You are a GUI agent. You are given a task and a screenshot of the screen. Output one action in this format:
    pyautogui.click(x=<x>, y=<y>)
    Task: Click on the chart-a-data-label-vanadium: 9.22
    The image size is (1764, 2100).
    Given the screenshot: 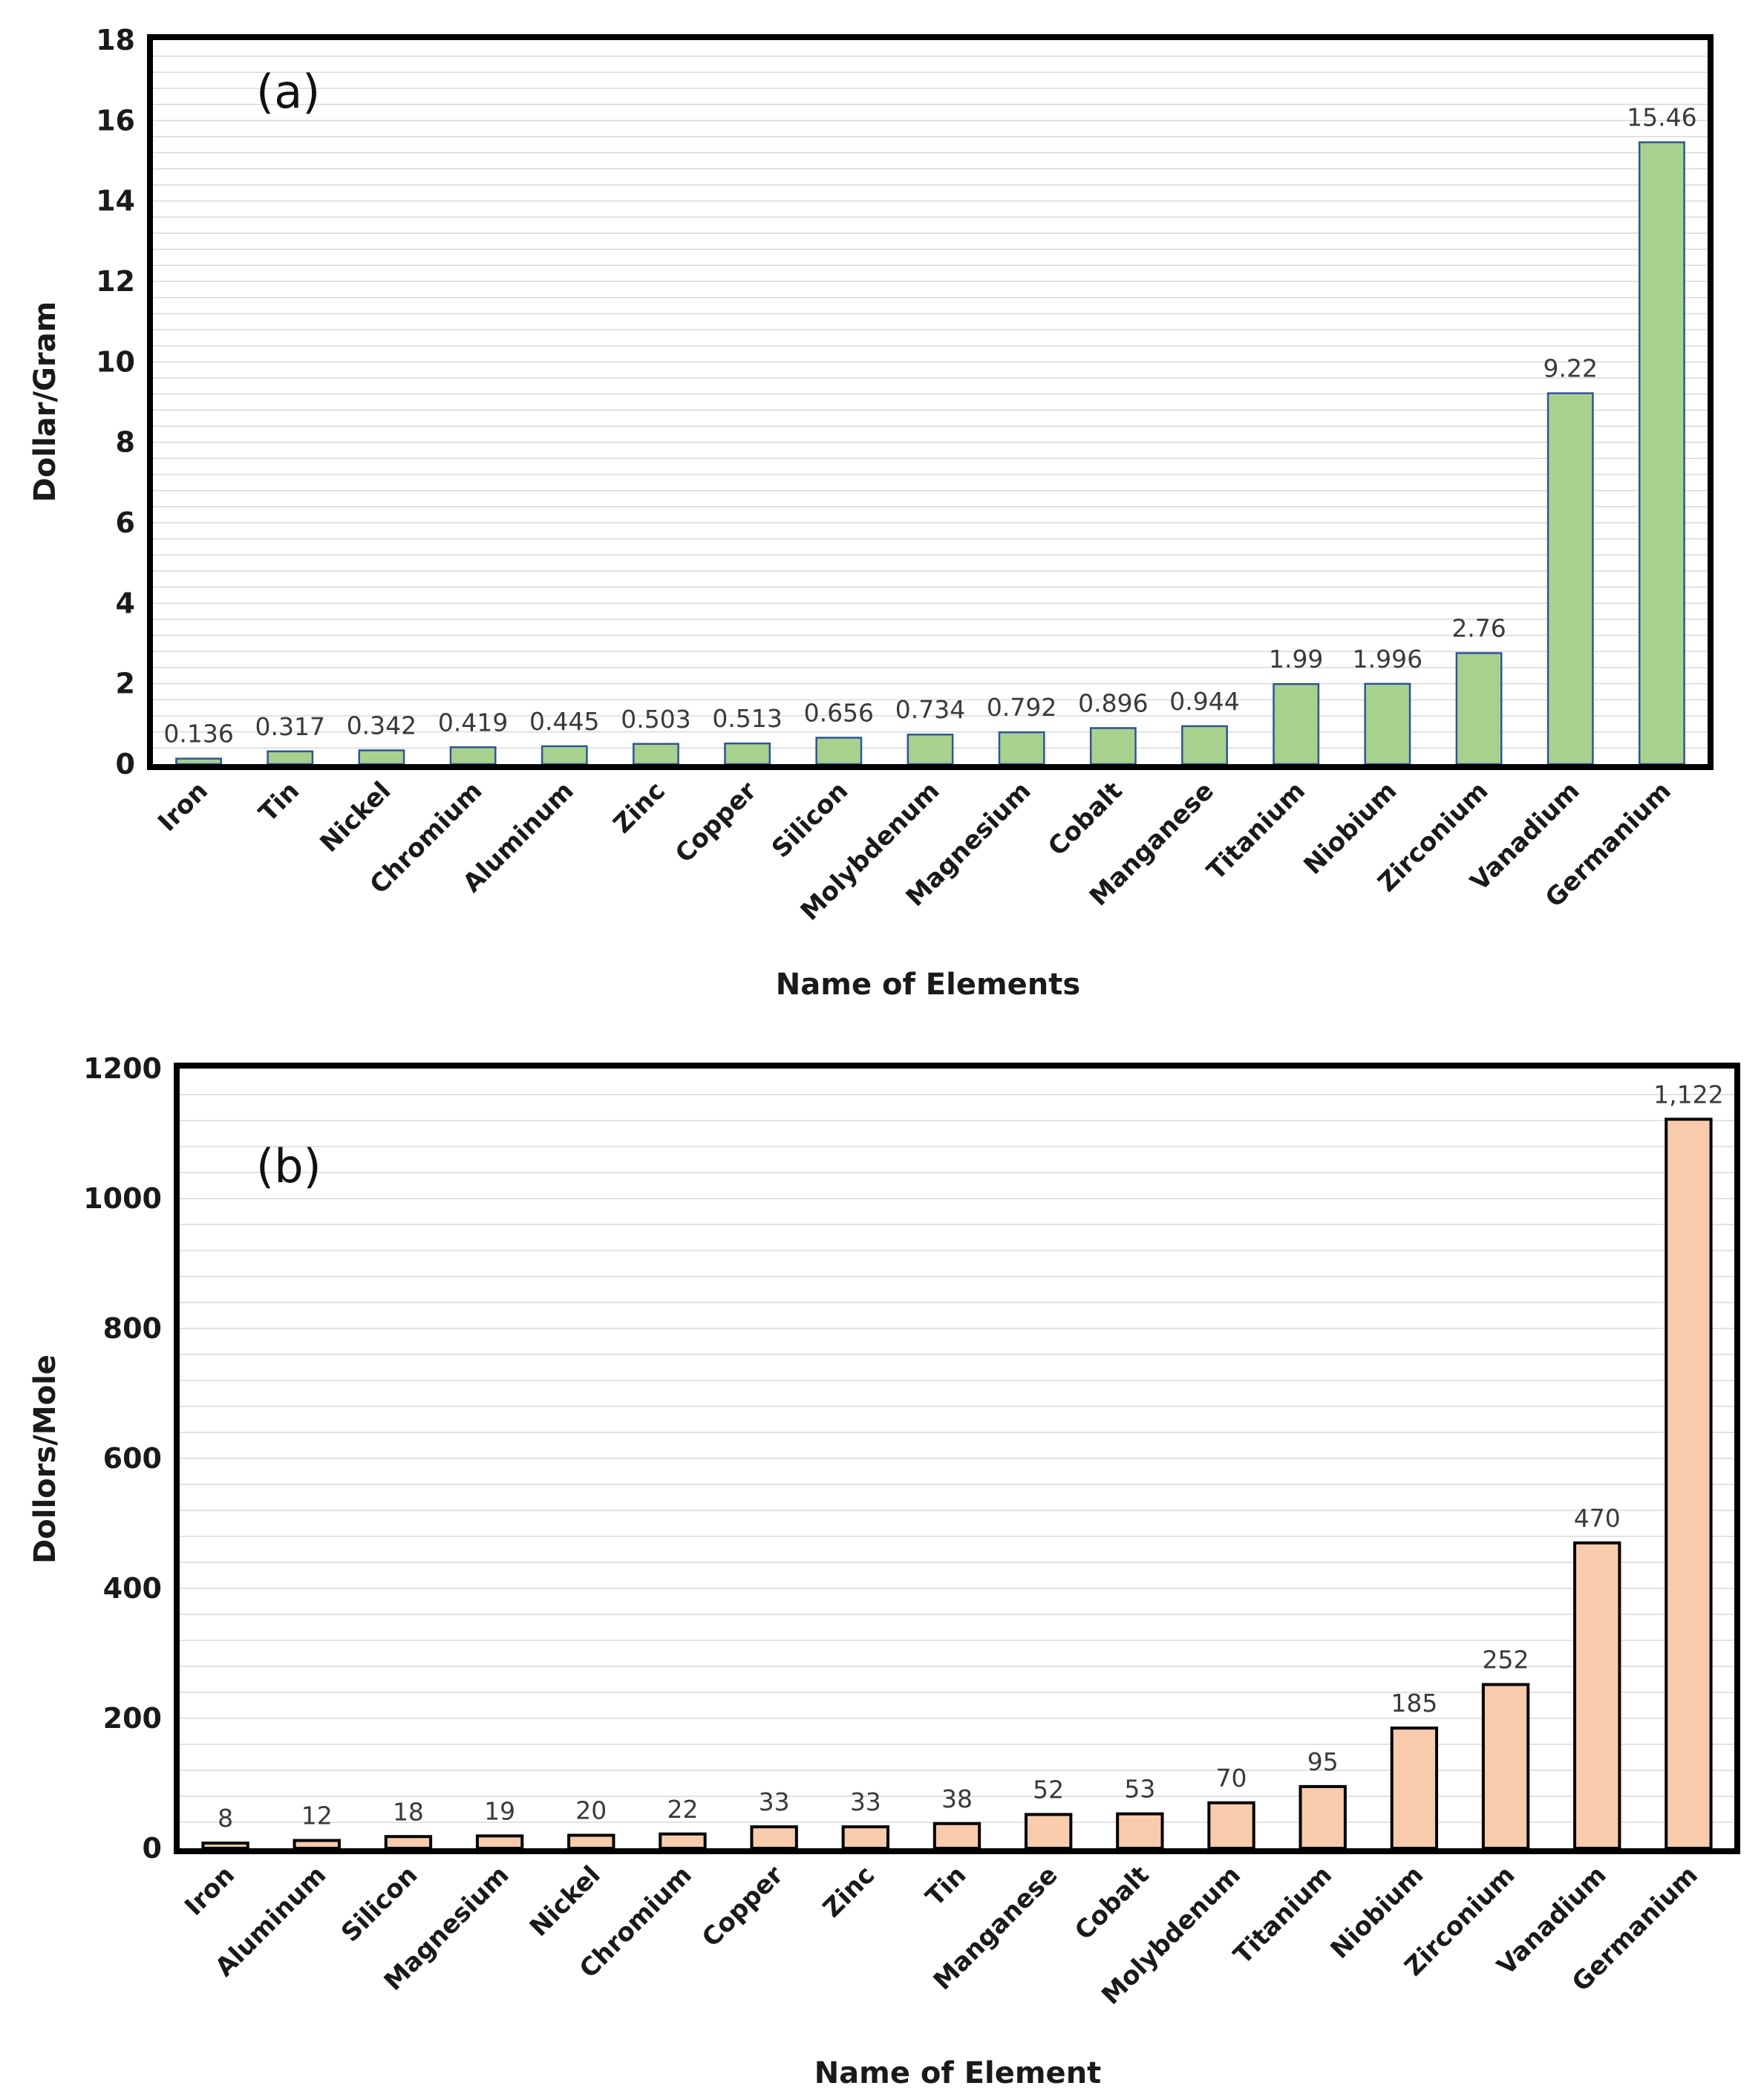 What is the action you would take?
    pyautogui.click(x=1570, y=368)
    